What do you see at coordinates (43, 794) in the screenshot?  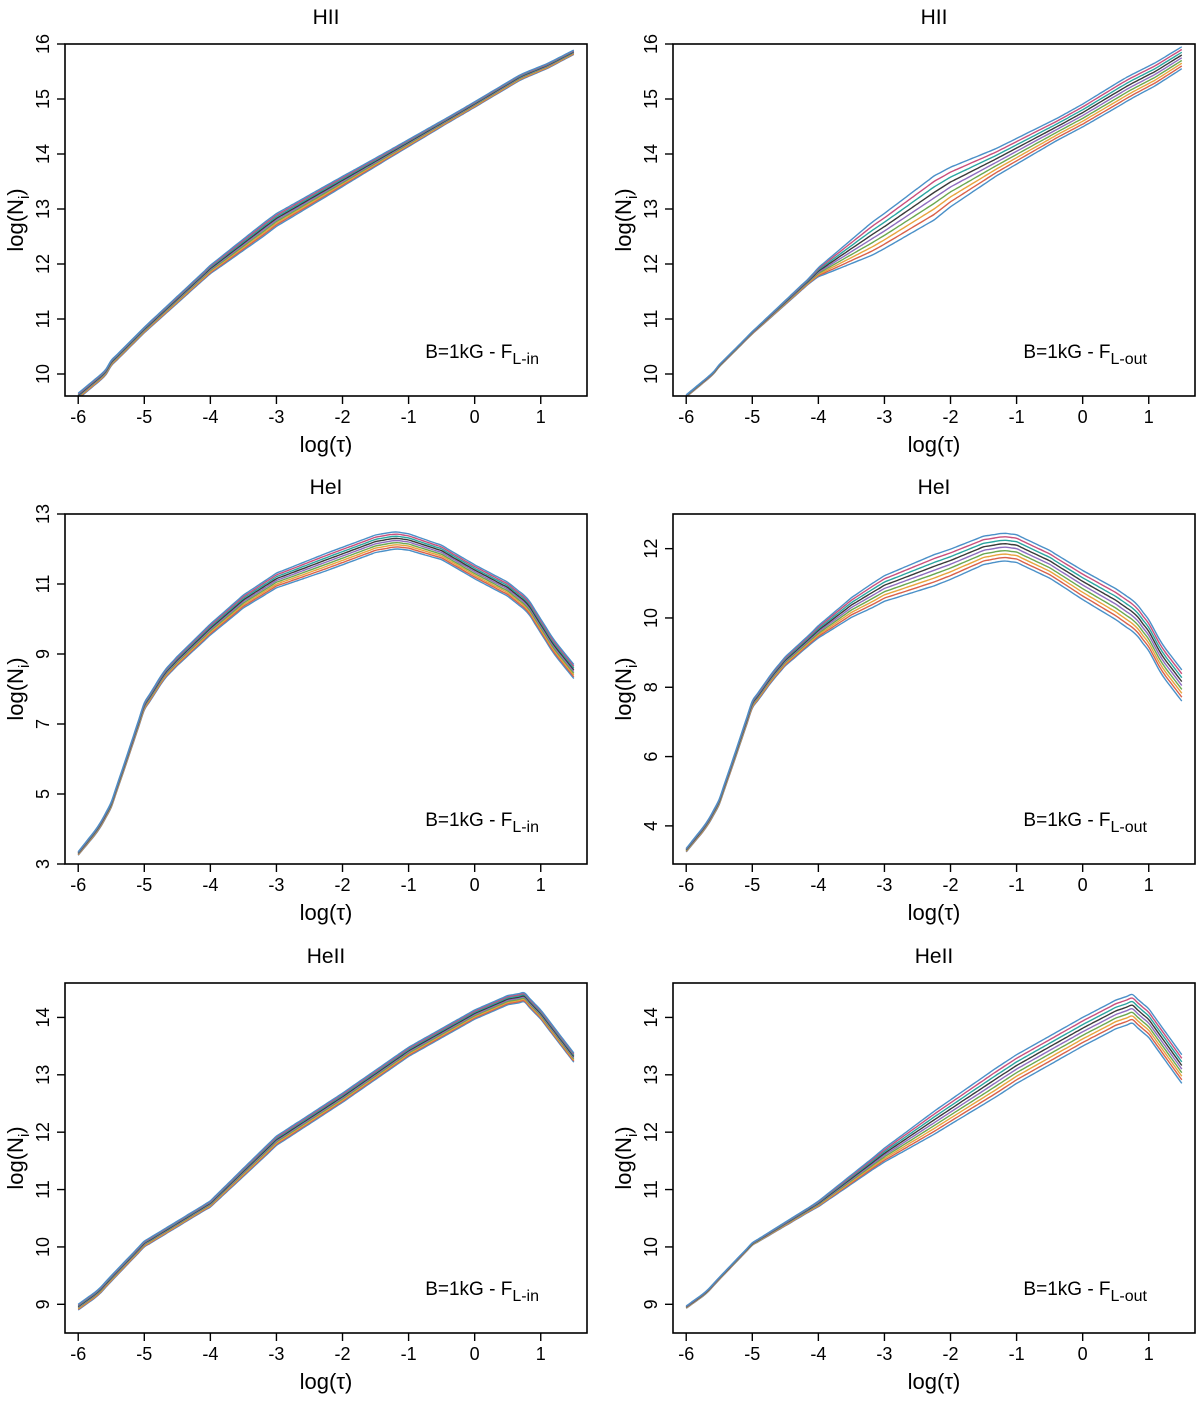 I see `y-tick-label: 5` at bounding box center [43, 794].